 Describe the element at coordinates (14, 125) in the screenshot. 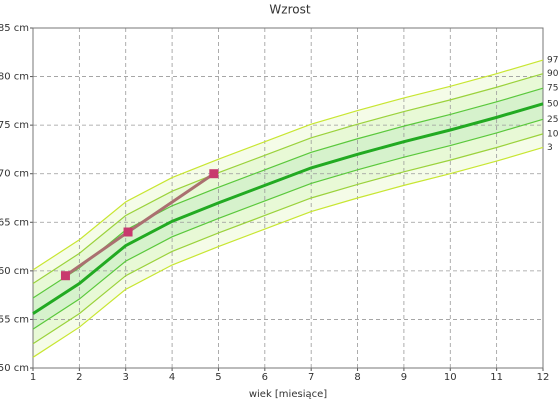

I see `y-tick-label: 75 cm` at that location.